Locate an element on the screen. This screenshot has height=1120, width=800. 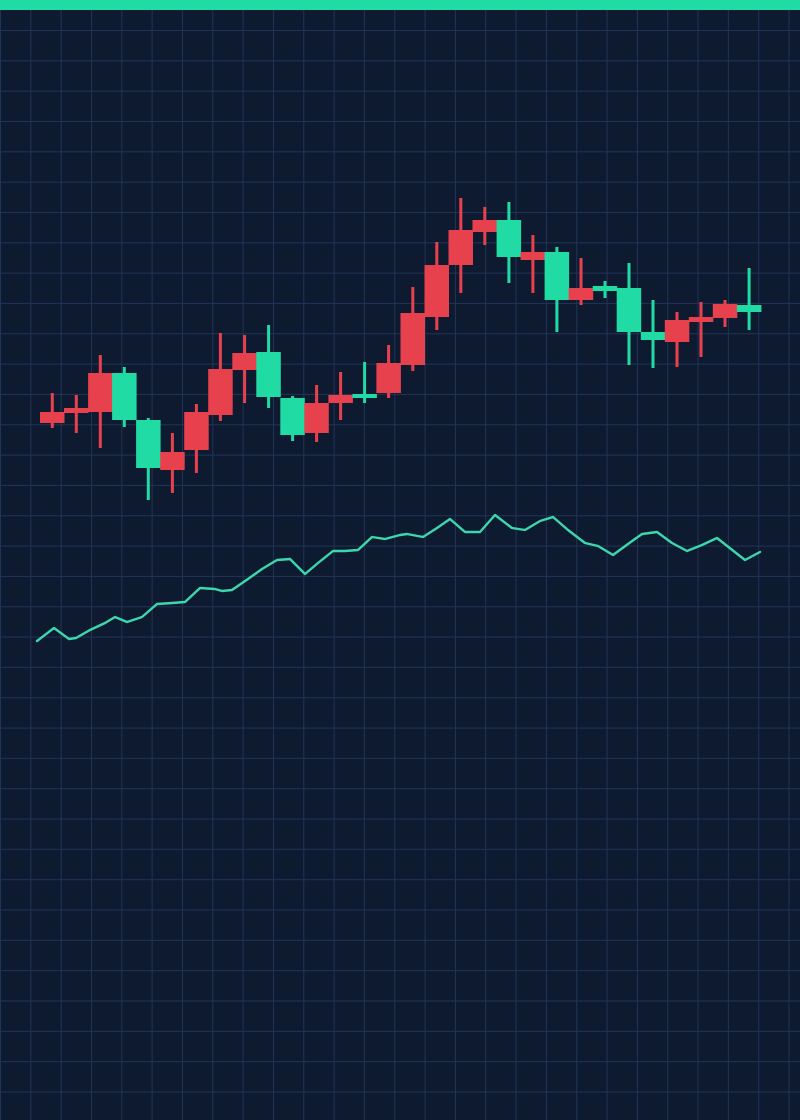
top-accent-bar is located at coordinates (400, 5).